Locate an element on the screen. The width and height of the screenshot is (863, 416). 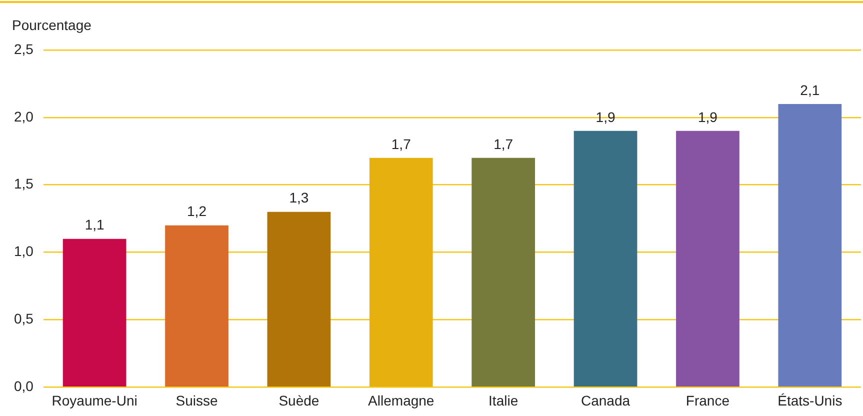
x-tick-label: Italie is located at coordinates (503, 400).